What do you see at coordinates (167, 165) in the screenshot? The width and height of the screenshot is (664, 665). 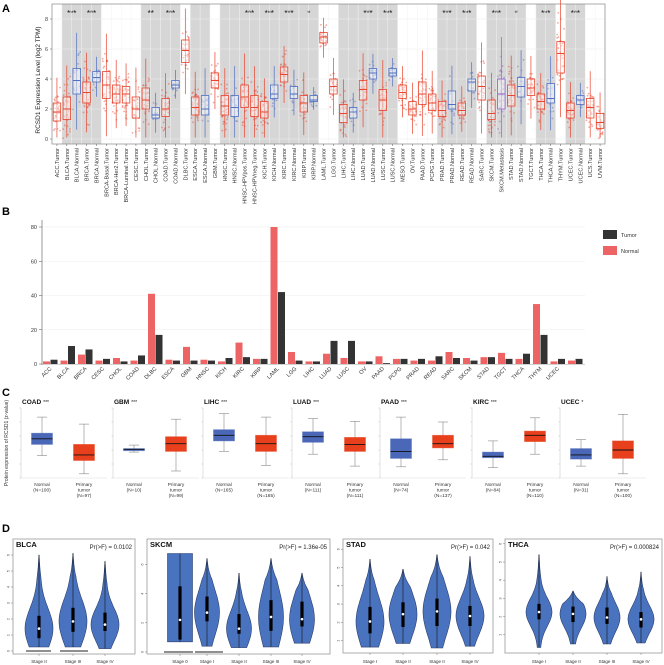 I see `x-tick-label: COAD.Tumor` at bounding box center [167, 165].